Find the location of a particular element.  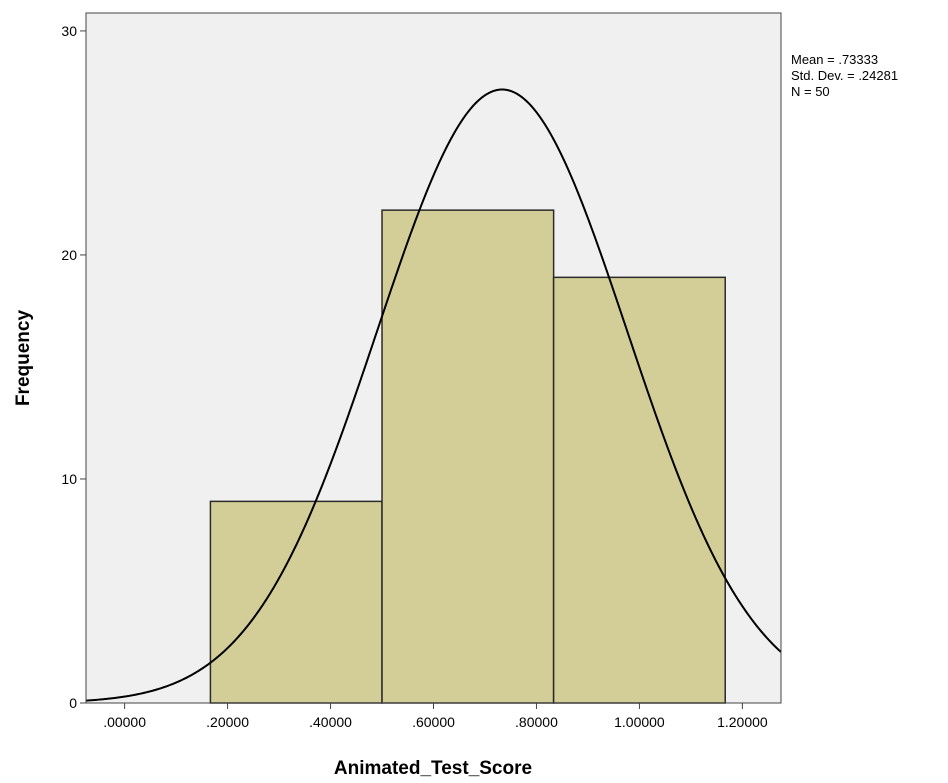

x-tick-label: .80000 is located at coordinates (536, 722).